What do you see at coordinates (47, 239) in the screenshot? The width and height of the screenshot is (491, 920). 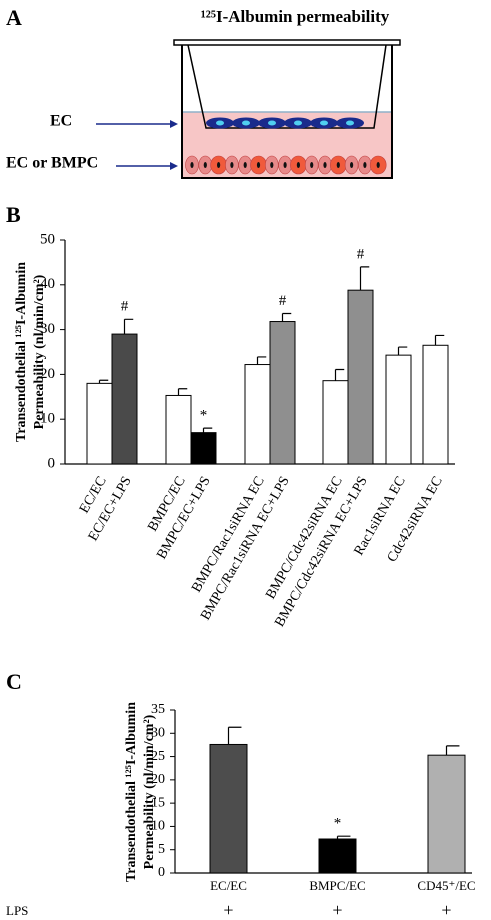 I see `y-tick-label: 50` at bounding box center [47, 239].